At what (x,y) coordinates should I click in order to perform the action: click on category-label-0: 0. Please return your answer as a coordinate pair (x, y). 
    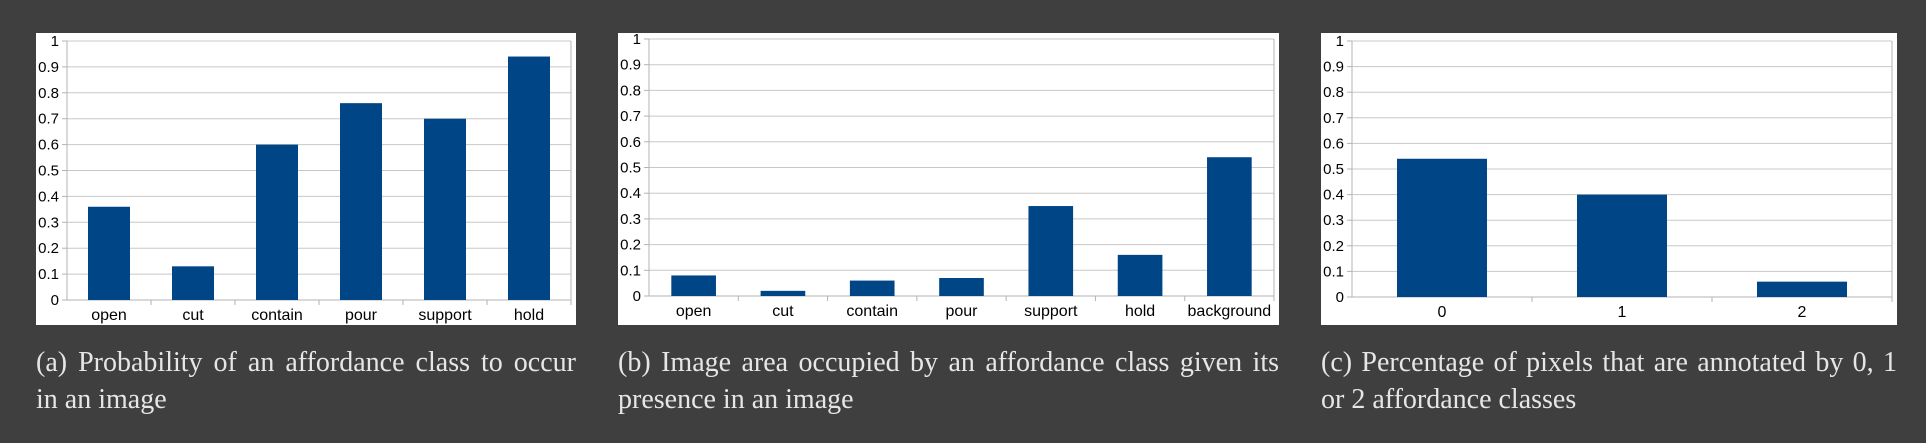
    Looking at the image, I should click on (1442, 312).